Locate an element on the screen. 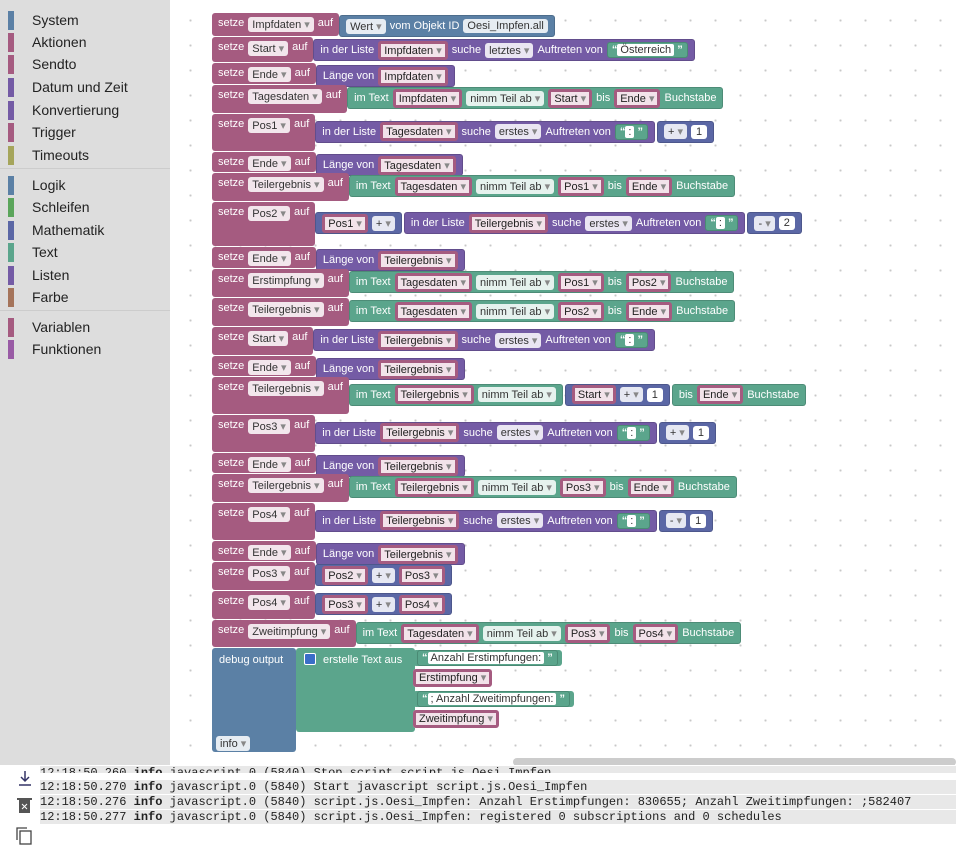  text-literal: Anzahl Erstimpfungen: is located at coordinates (487, 658).